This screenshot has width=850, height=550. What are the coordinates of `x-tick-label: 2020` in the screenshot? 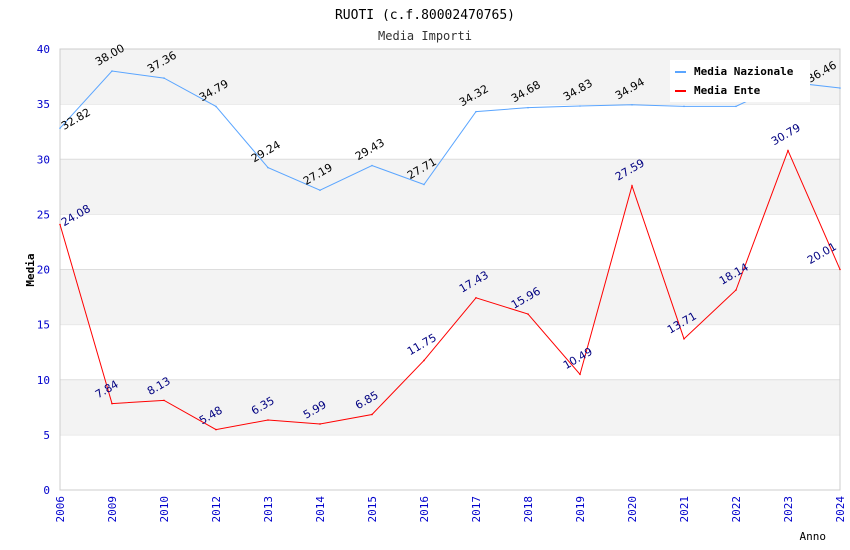 It's located at (632, 509).